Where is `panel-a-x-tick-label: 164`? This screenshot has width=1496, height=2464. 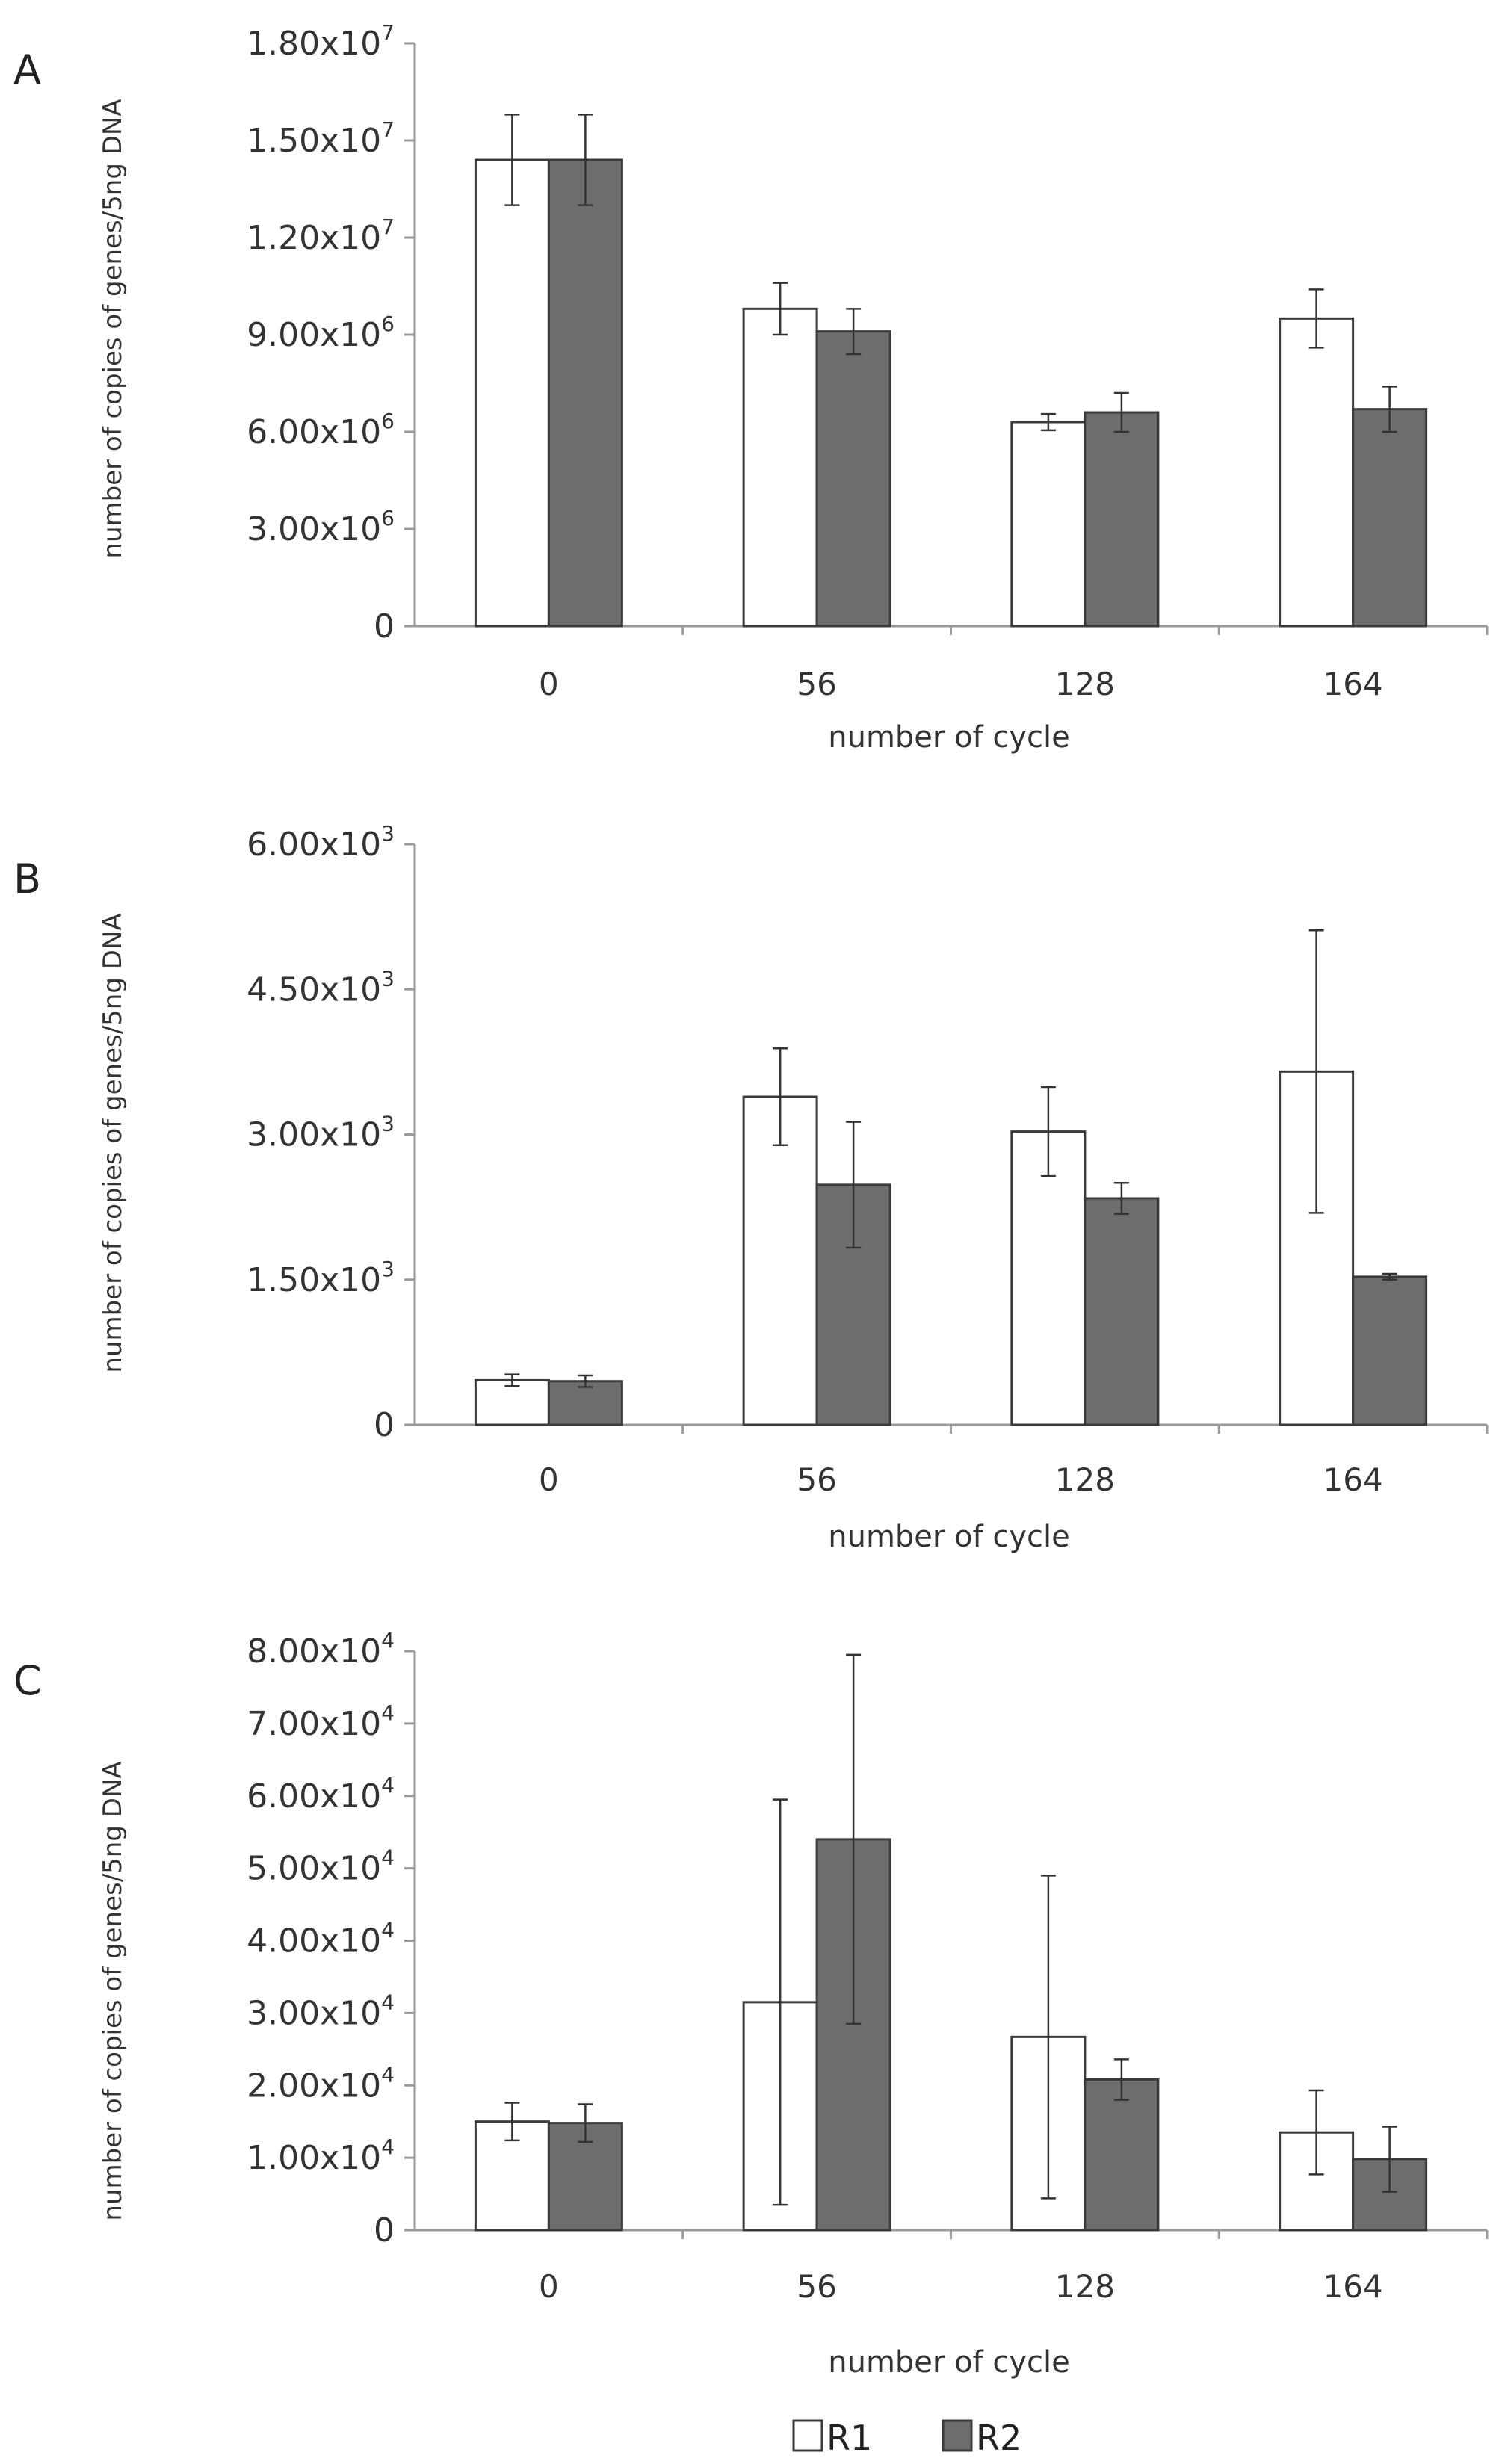
panel-a-x-tick-label: 164 is located at coordinates (1353, 684).